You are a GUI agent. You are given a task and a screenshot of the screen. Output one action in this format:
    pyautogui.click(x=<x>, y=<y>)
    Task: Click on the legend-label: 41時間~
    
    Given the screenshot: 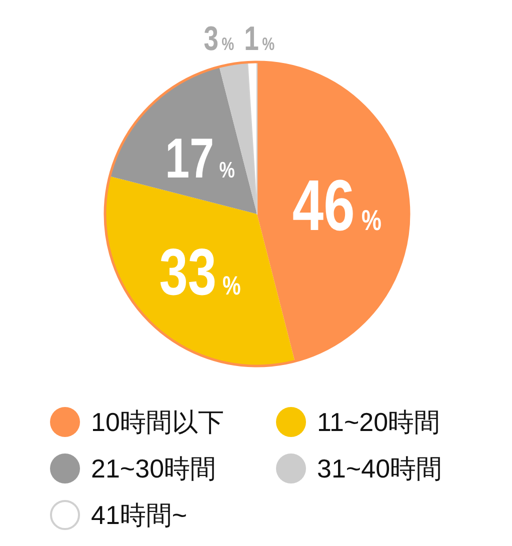 What is the action you would take?
    pyautogui.click(x=139, y=515)
    